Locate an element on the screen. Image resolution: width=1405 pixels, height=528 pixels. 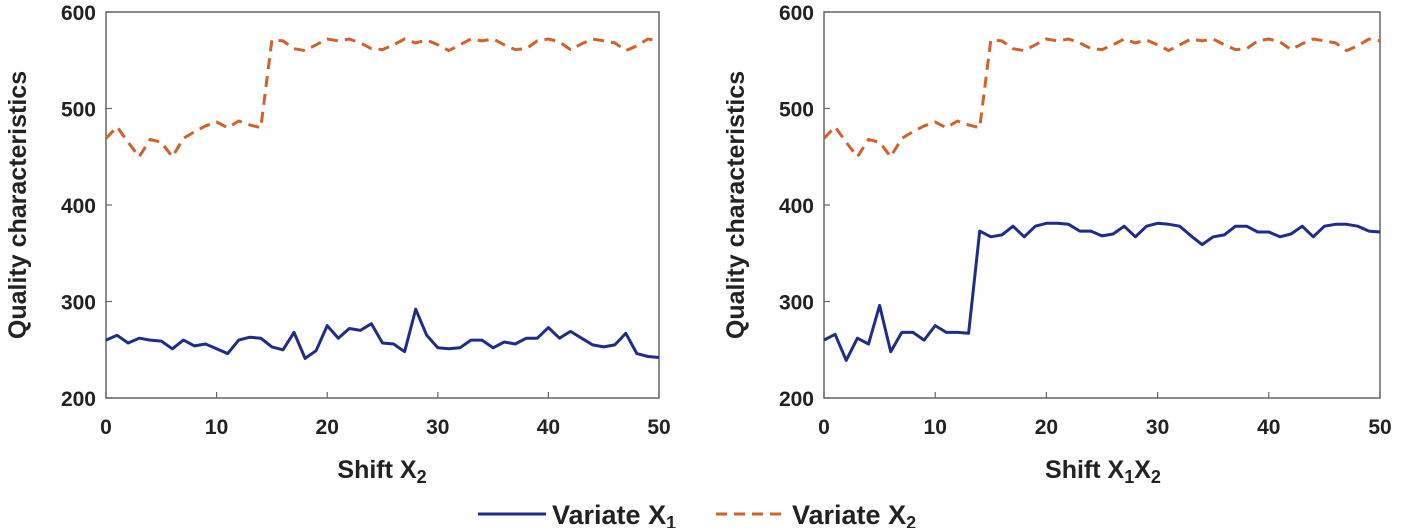
x-axis-label: Shift X2 is located at coordinates (381, 471).